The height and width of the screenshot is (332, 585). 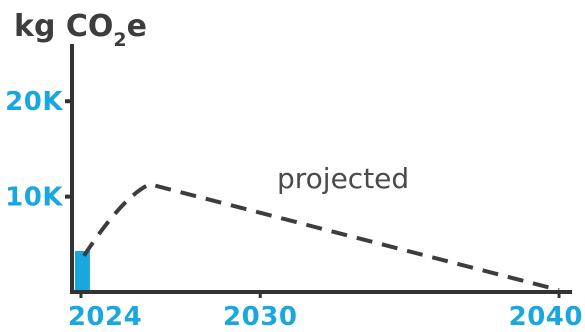 I want to click on y-axis-label-subscript: 2, so click(x=119, y=40).